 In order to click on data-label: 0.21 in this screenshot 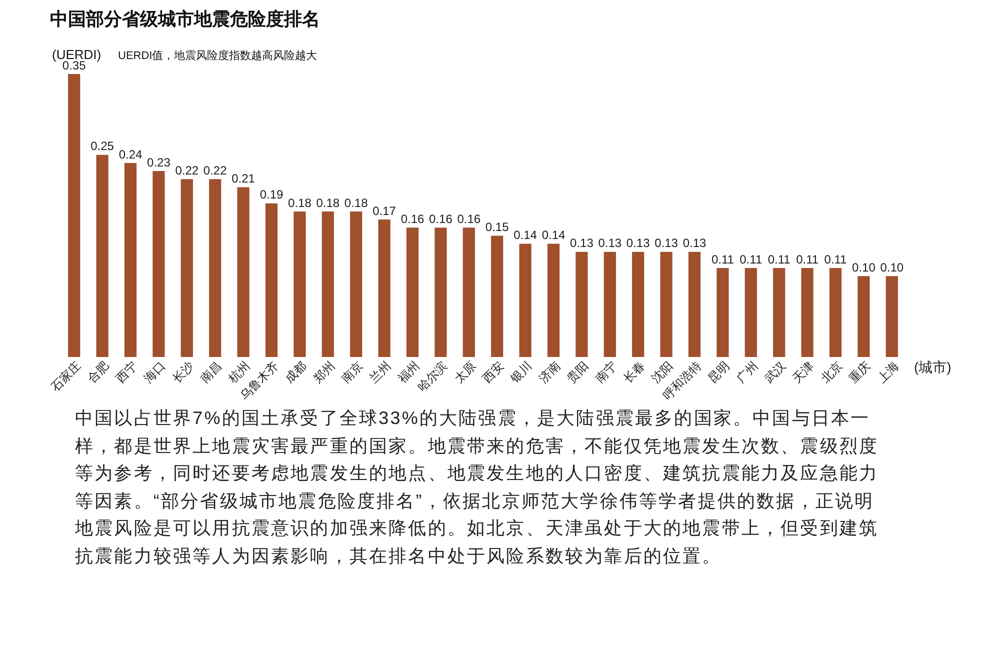, I will do `click(244, 179)`.